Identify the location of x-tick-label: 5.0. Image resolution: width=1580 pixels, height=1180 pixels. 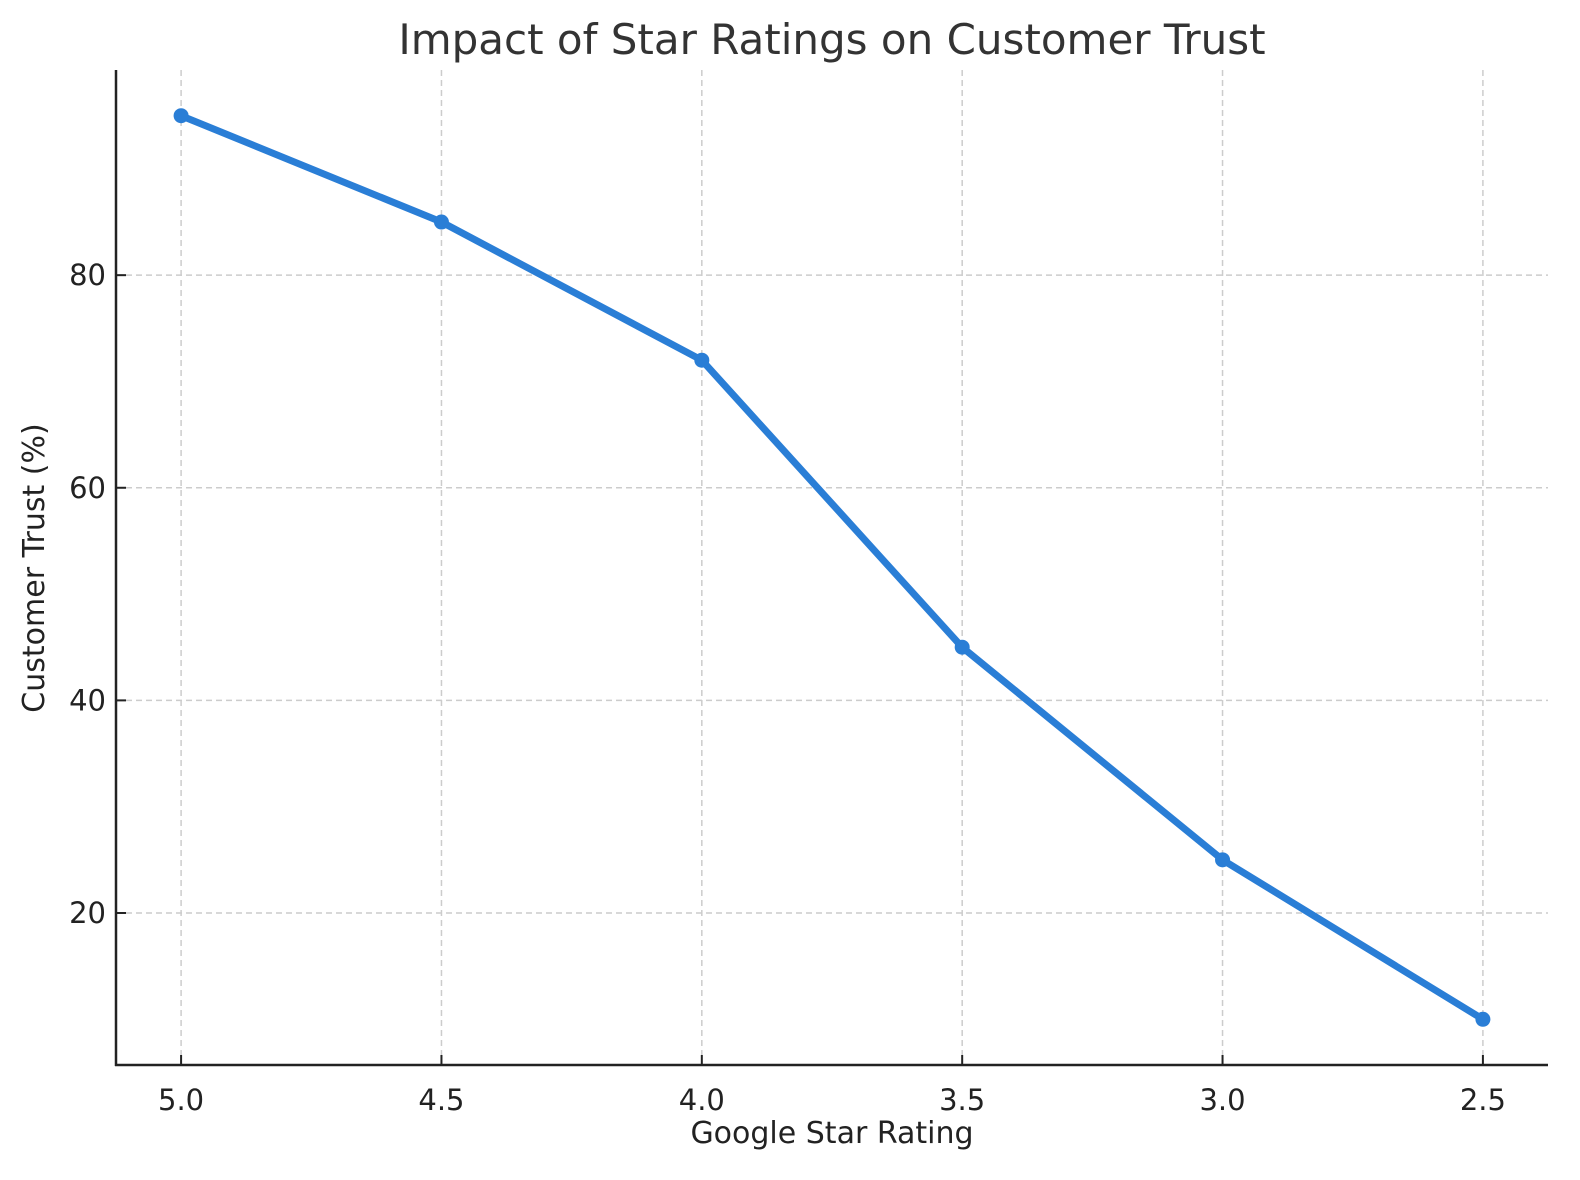
(181, 1100).